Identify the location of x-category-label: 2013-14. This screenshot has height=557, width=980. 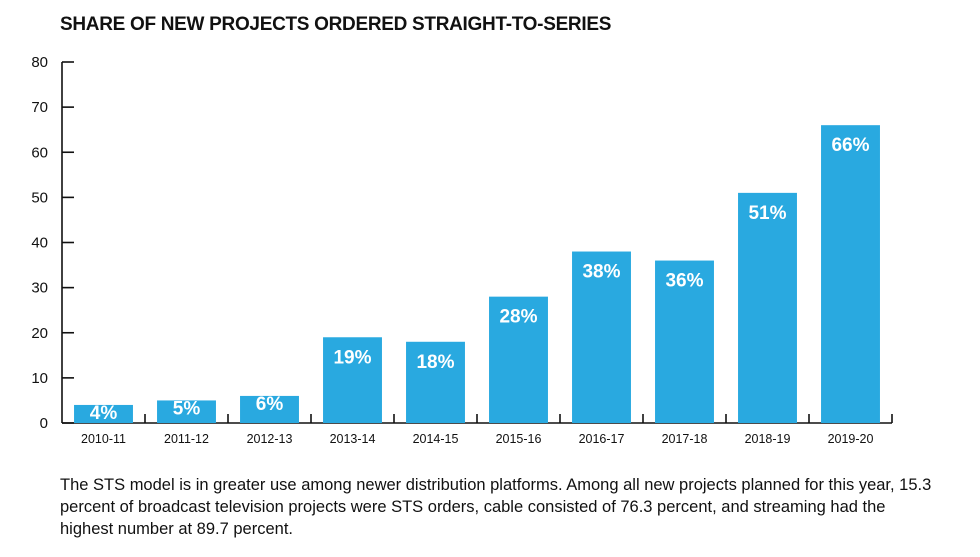
(353, 439).